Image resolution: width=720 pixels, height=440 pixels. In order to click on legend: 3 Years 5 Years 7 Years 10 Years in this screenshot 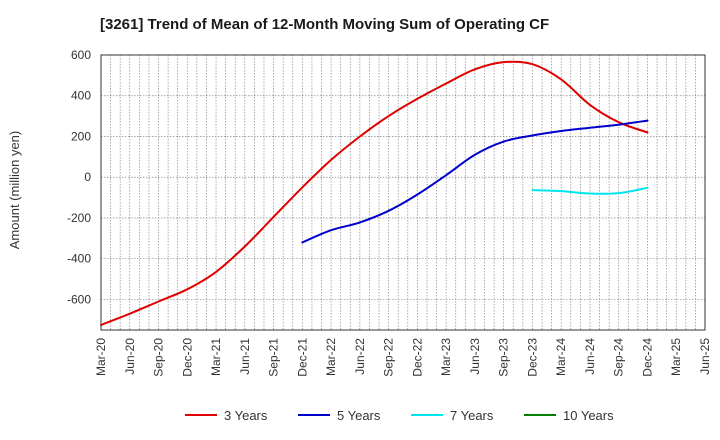, I will do `click(399, 415)`.